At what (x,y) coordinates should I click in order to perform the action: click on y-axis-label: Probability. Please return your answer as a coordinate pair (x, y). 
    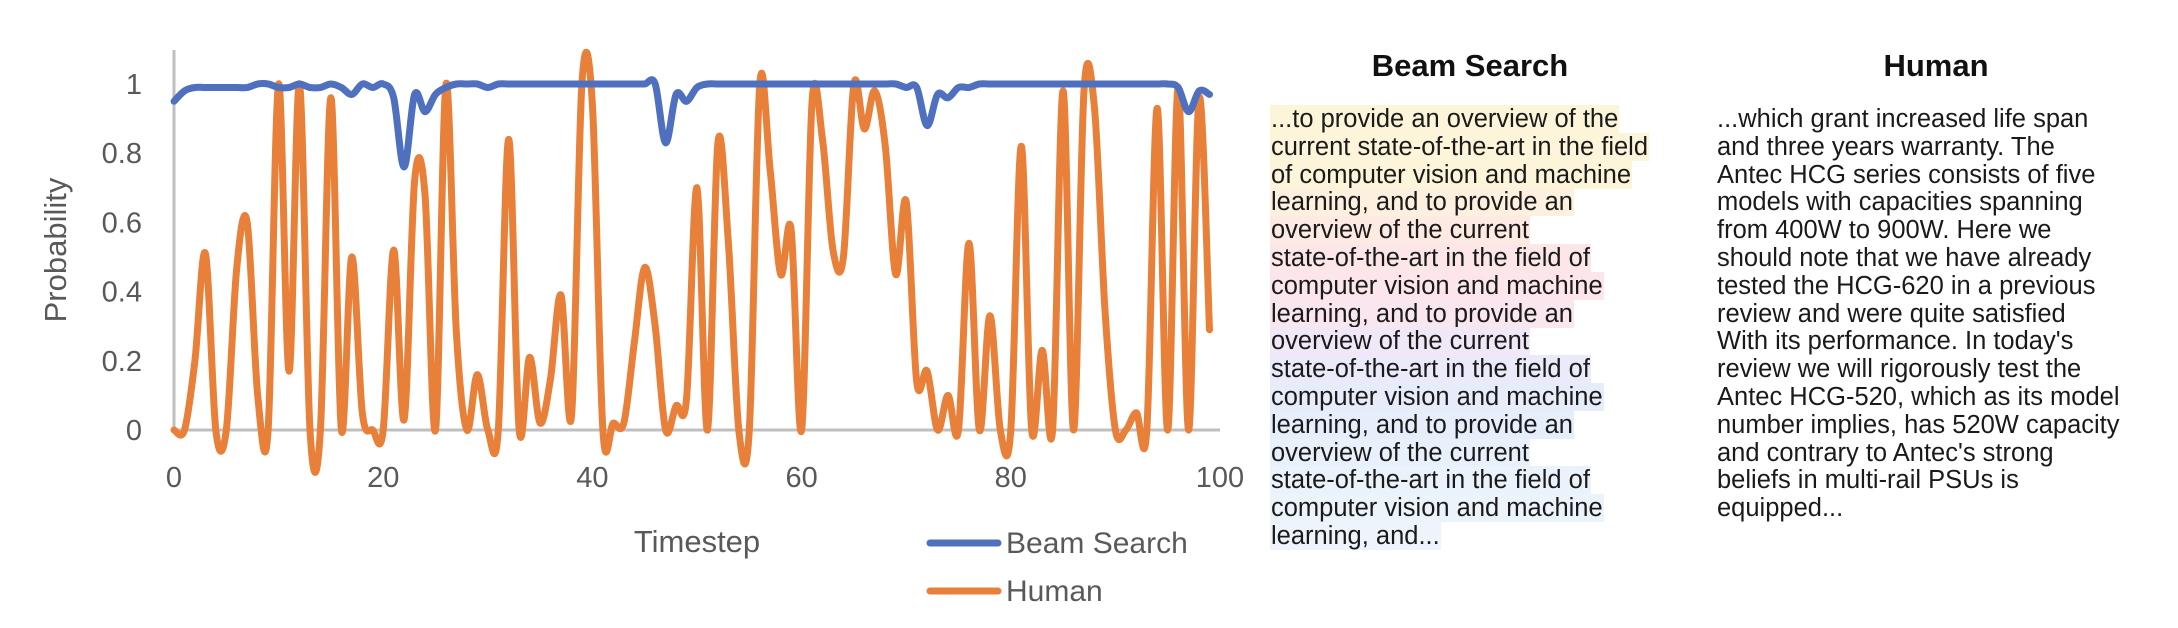
    Looking at the image, I should click on (55, 249).